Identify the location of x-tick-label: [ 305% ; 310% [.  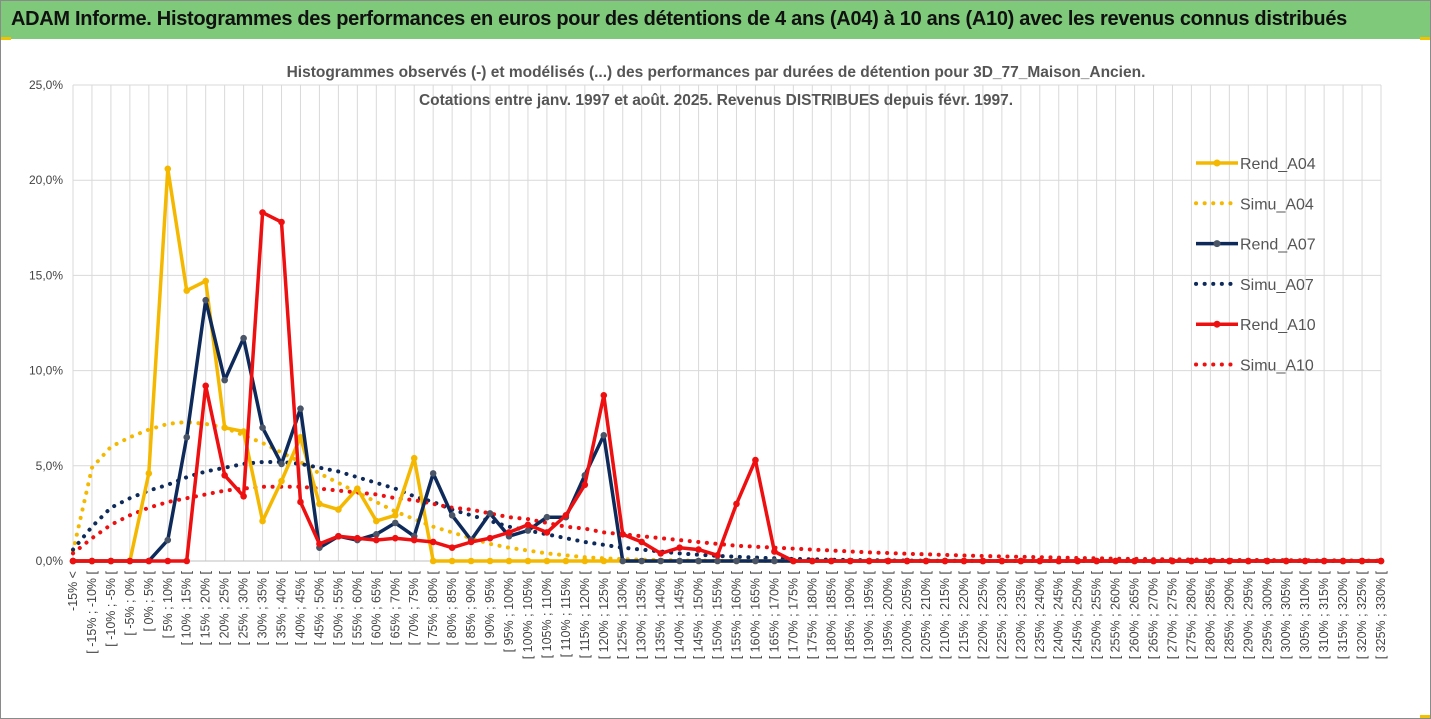
(1305, 614).